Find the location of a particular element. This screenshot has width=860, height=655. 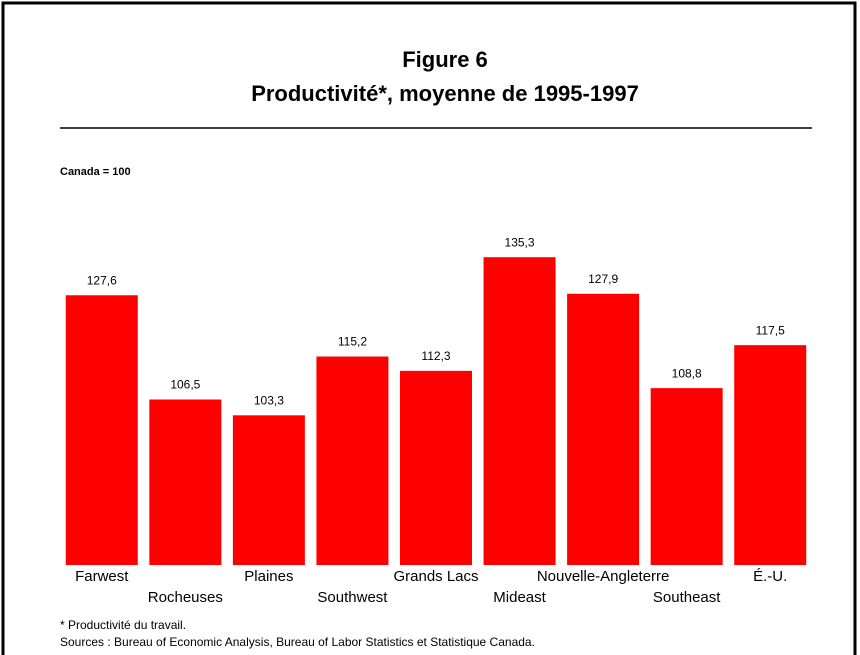

x-tick-label: Rocheuses is located at coordinates (185, 597).